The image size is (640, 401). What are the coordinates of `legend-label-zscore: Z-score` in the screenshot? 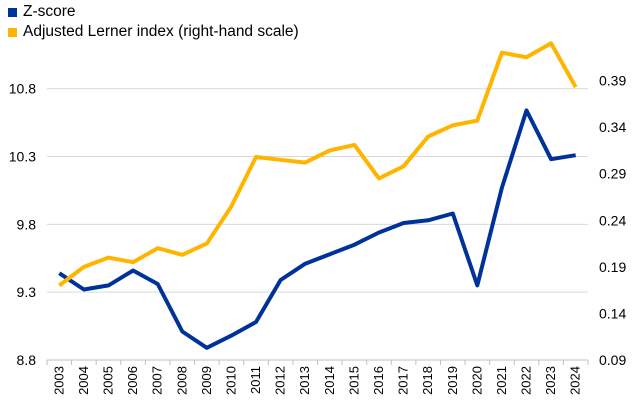 It's located at (49, 11).